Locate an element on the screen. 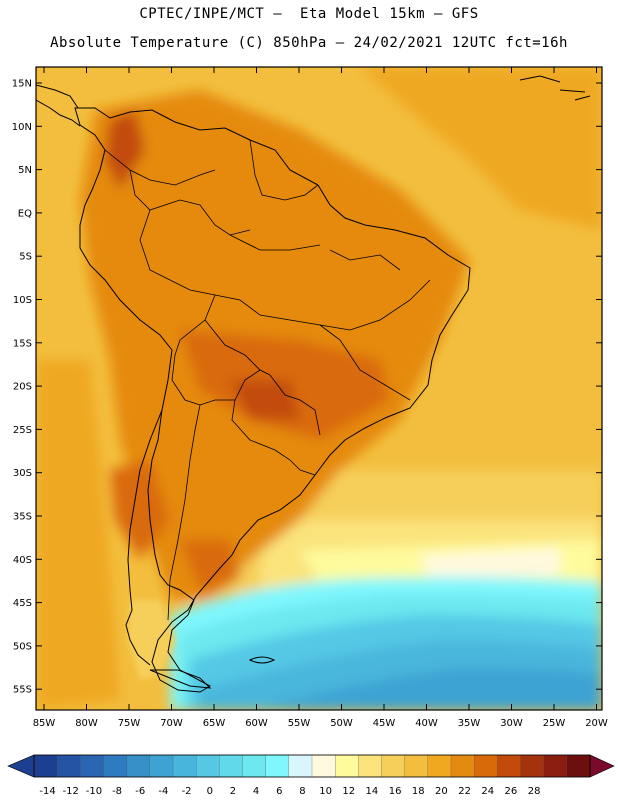 This screenshot has width=618, height=800. central-america-coast is located at coordinates (58, 105).